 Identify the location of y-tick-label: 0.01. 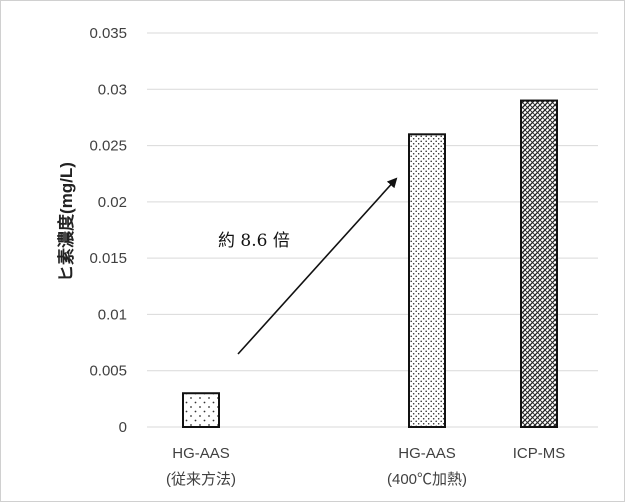
(112, 314).